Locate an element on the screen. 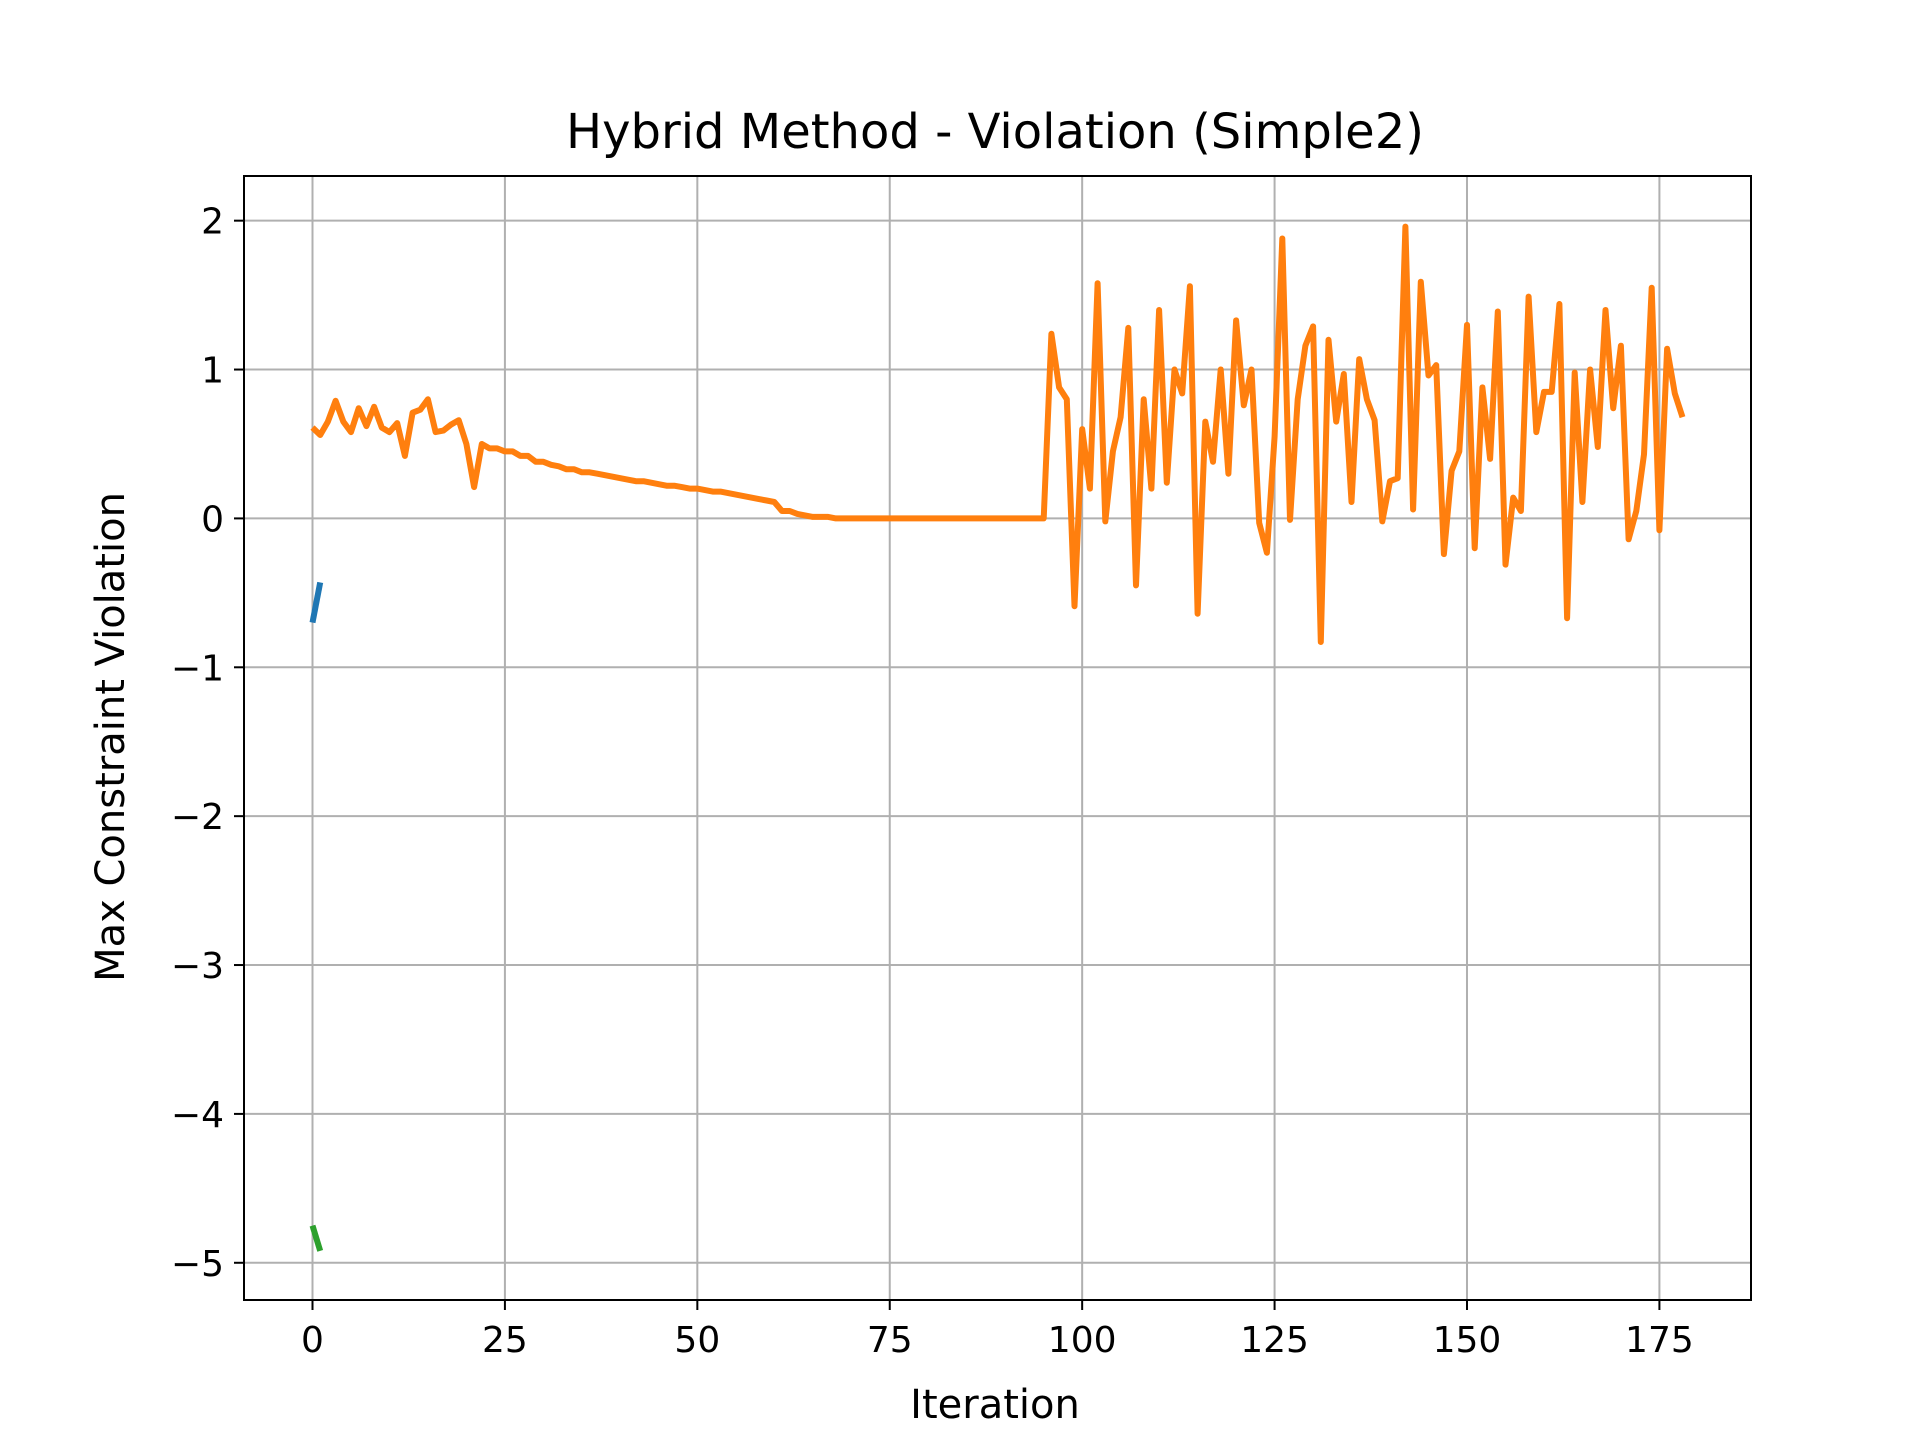 The height and width of the screenshot is (1440, 1920). y-tick-label: −1 is located at coordinates (197, 668).